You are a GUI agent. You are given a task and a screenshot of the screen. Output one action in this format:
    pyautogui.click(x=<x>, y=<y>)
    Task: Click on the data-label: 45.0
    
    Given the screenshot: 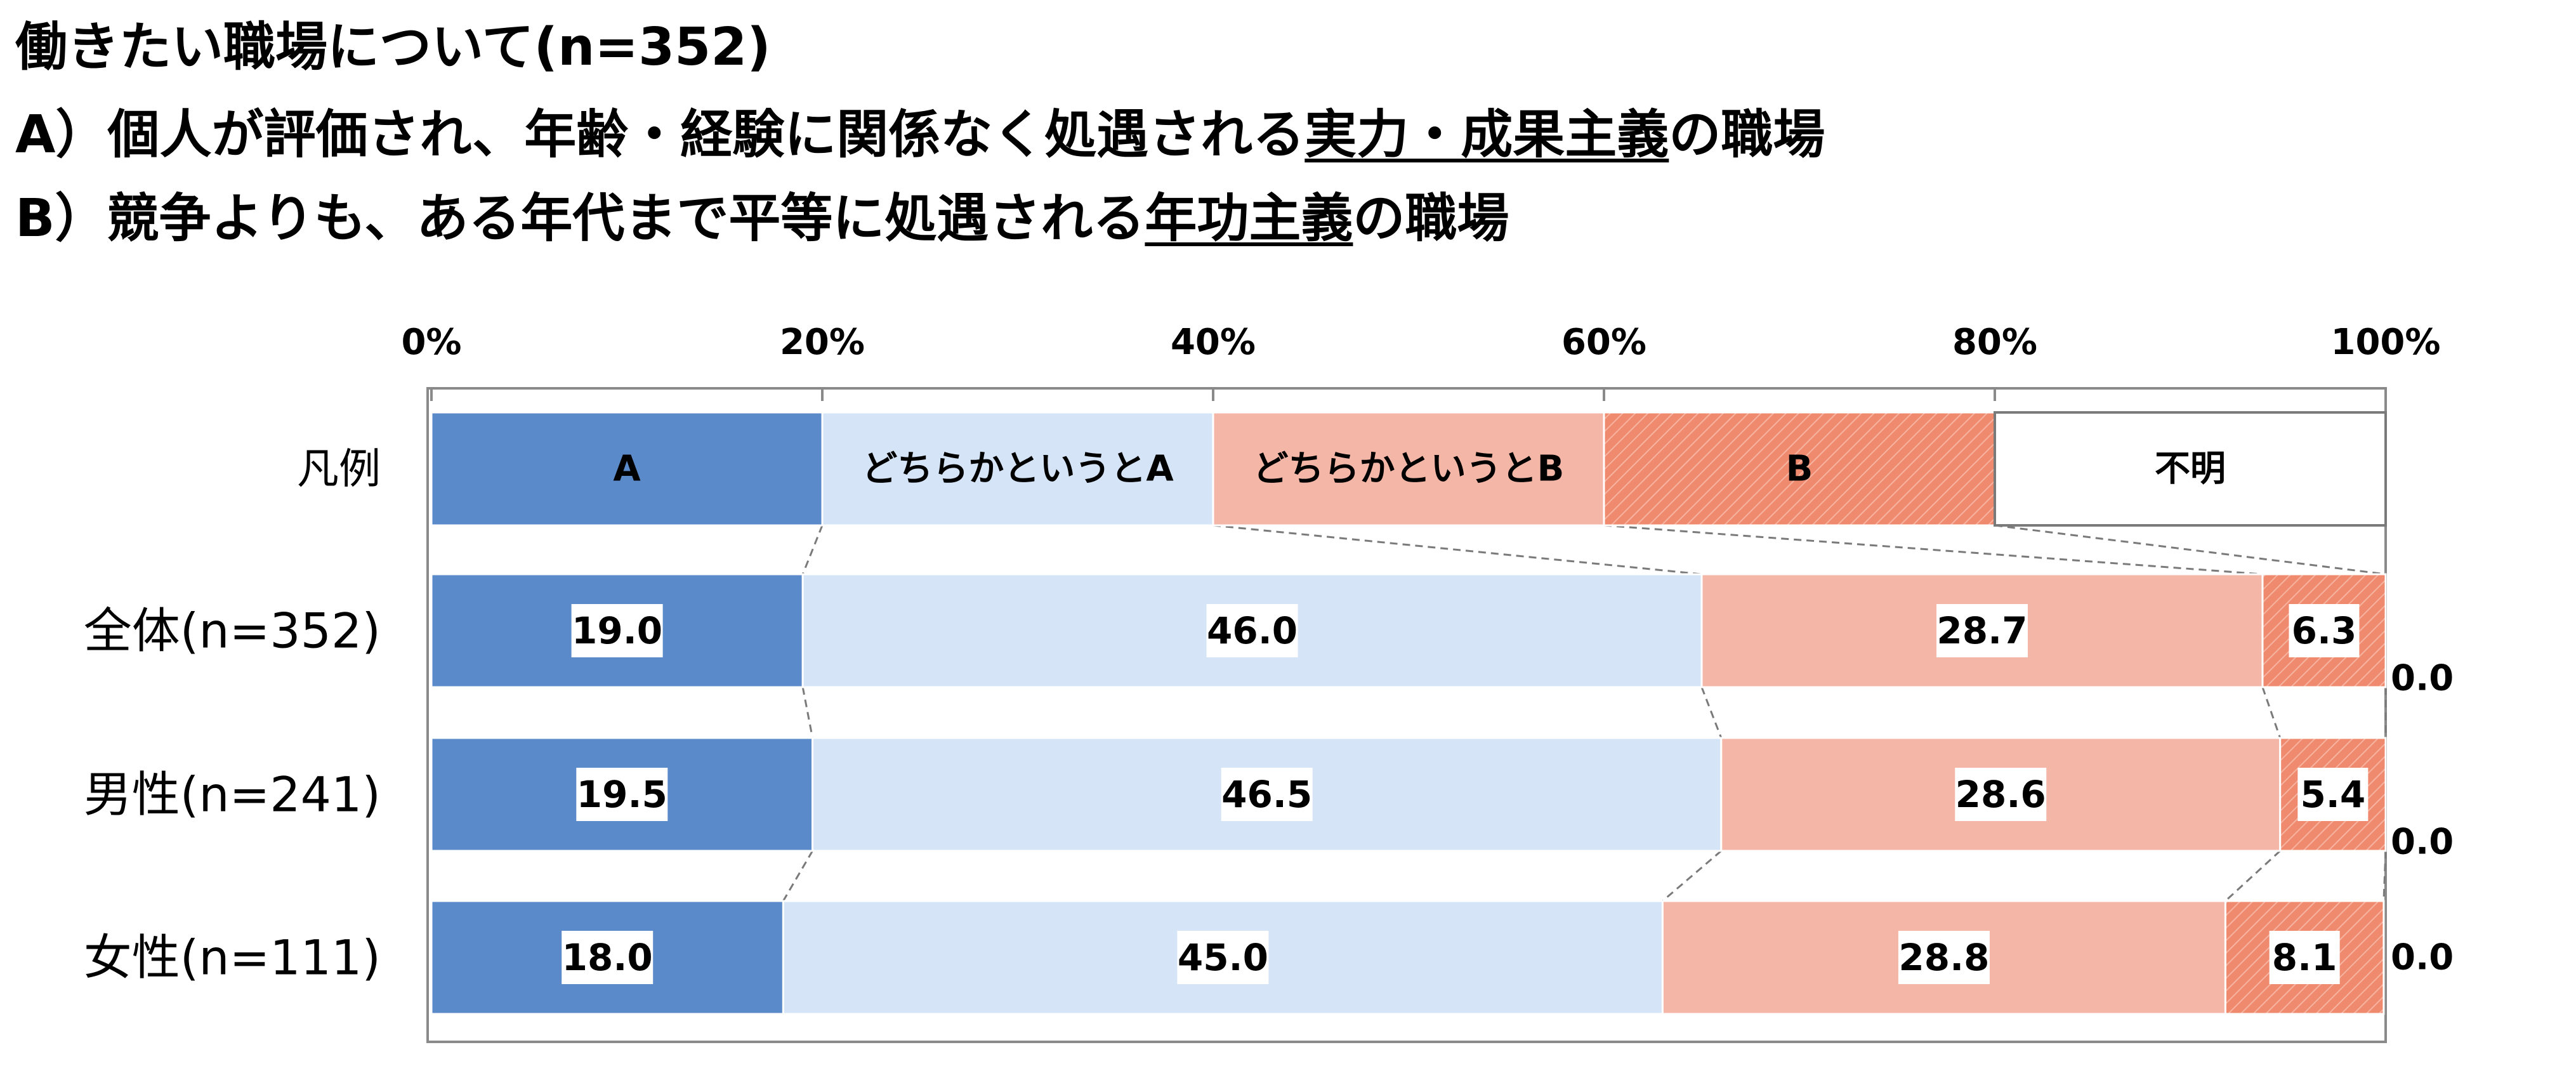 What is the action you would take?
    pyautogui.click(x=1223, y=958)
    